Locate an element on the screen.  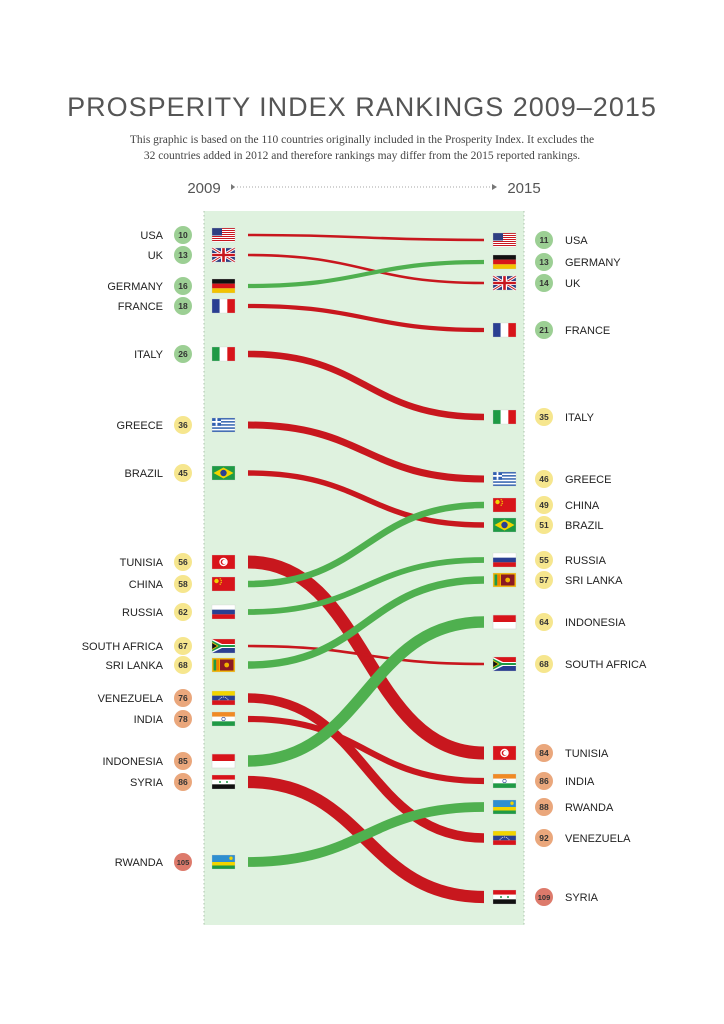
flag-2009-indonesia-icon is located at coordinates (223, 761).